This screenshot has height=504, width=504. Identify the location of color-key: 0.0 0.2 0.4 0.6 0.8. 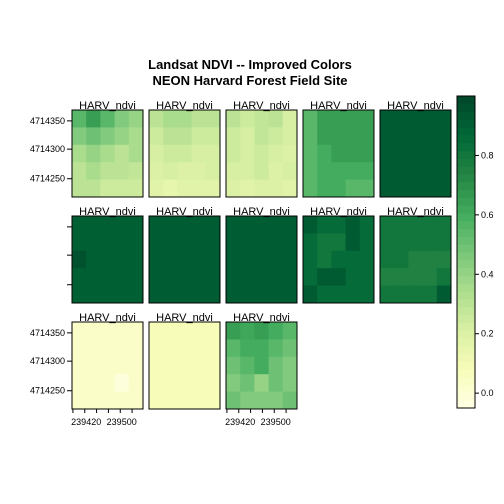
(475, 252).